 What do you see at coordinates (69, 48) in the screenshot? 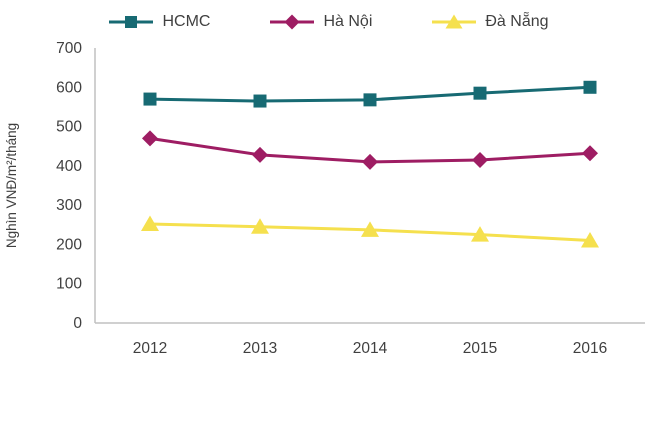
I see `y-tick-label: 700` at bounding box center [69, 48].